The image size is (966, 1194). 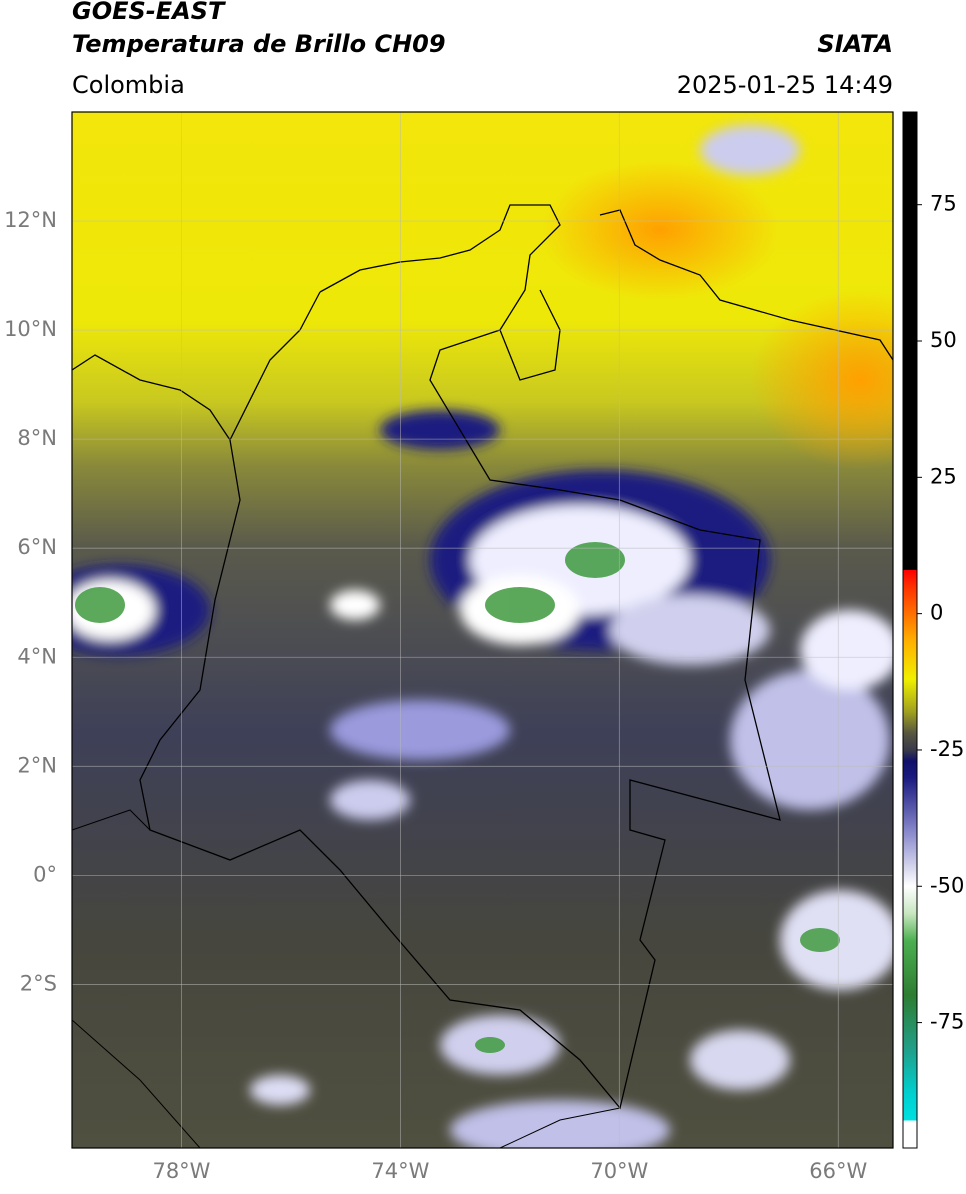 I want to click on y-tick-label: 6°N, so click(x=37, y=547).